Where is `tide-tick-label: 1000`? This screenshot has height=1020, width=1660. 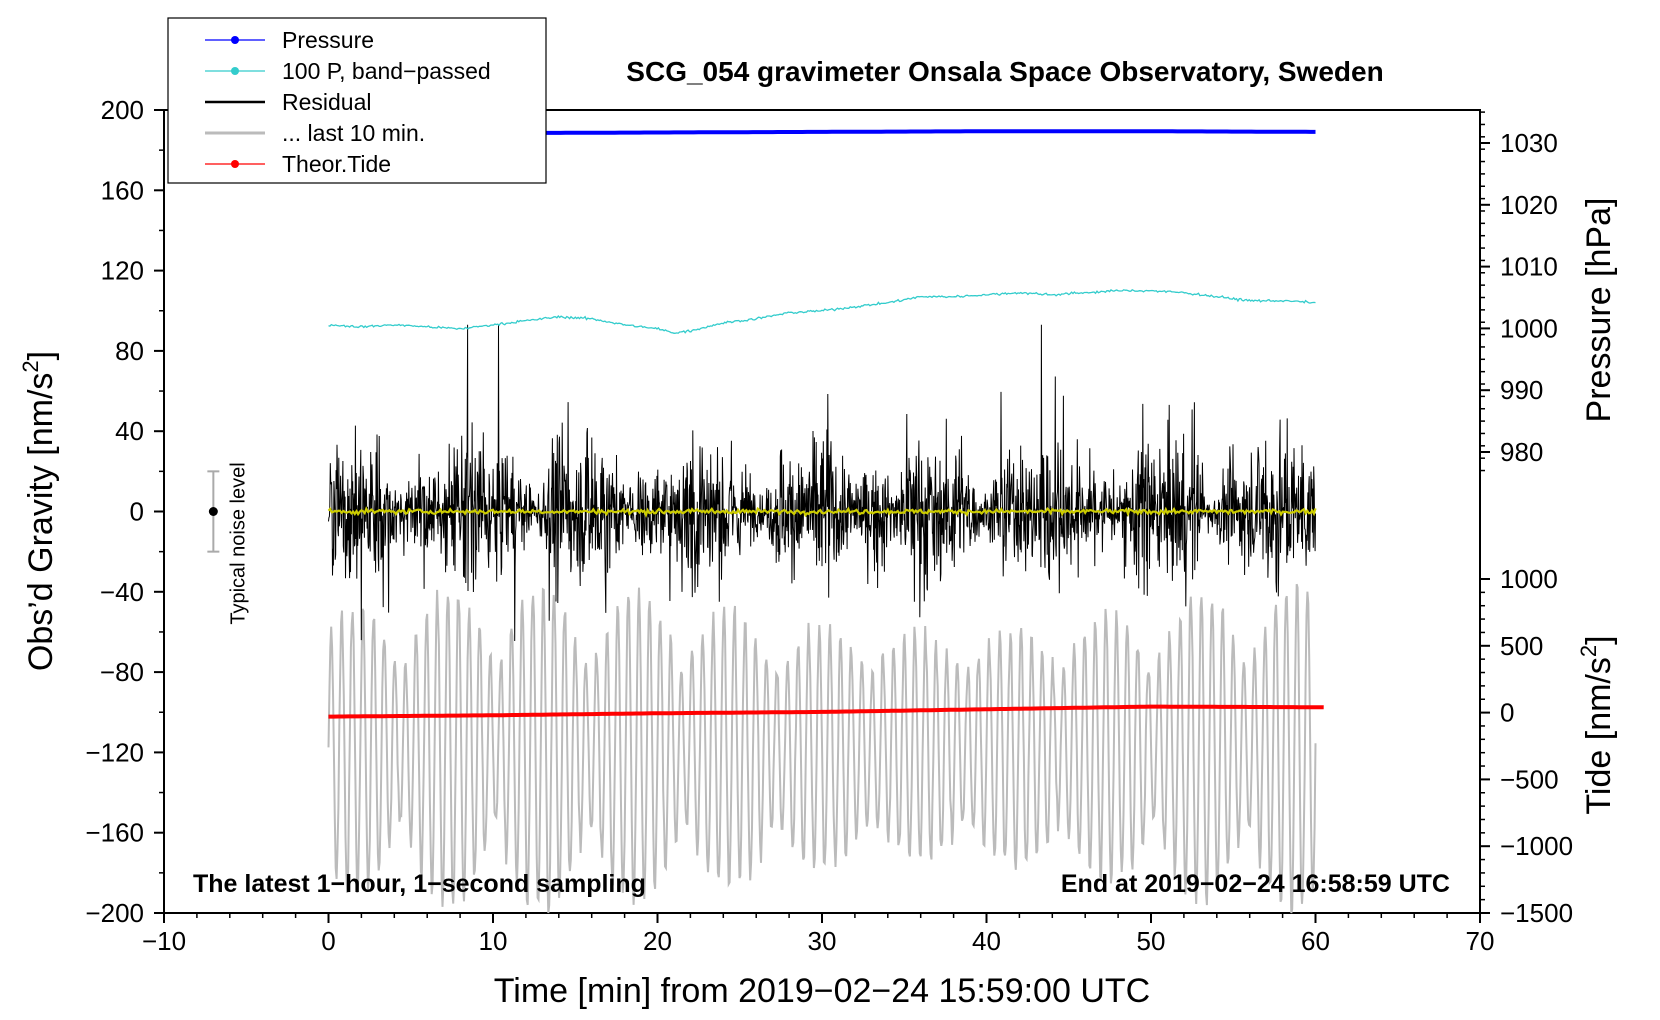 tide-tick-label: 1000 is located at coordinates (1529, 579).